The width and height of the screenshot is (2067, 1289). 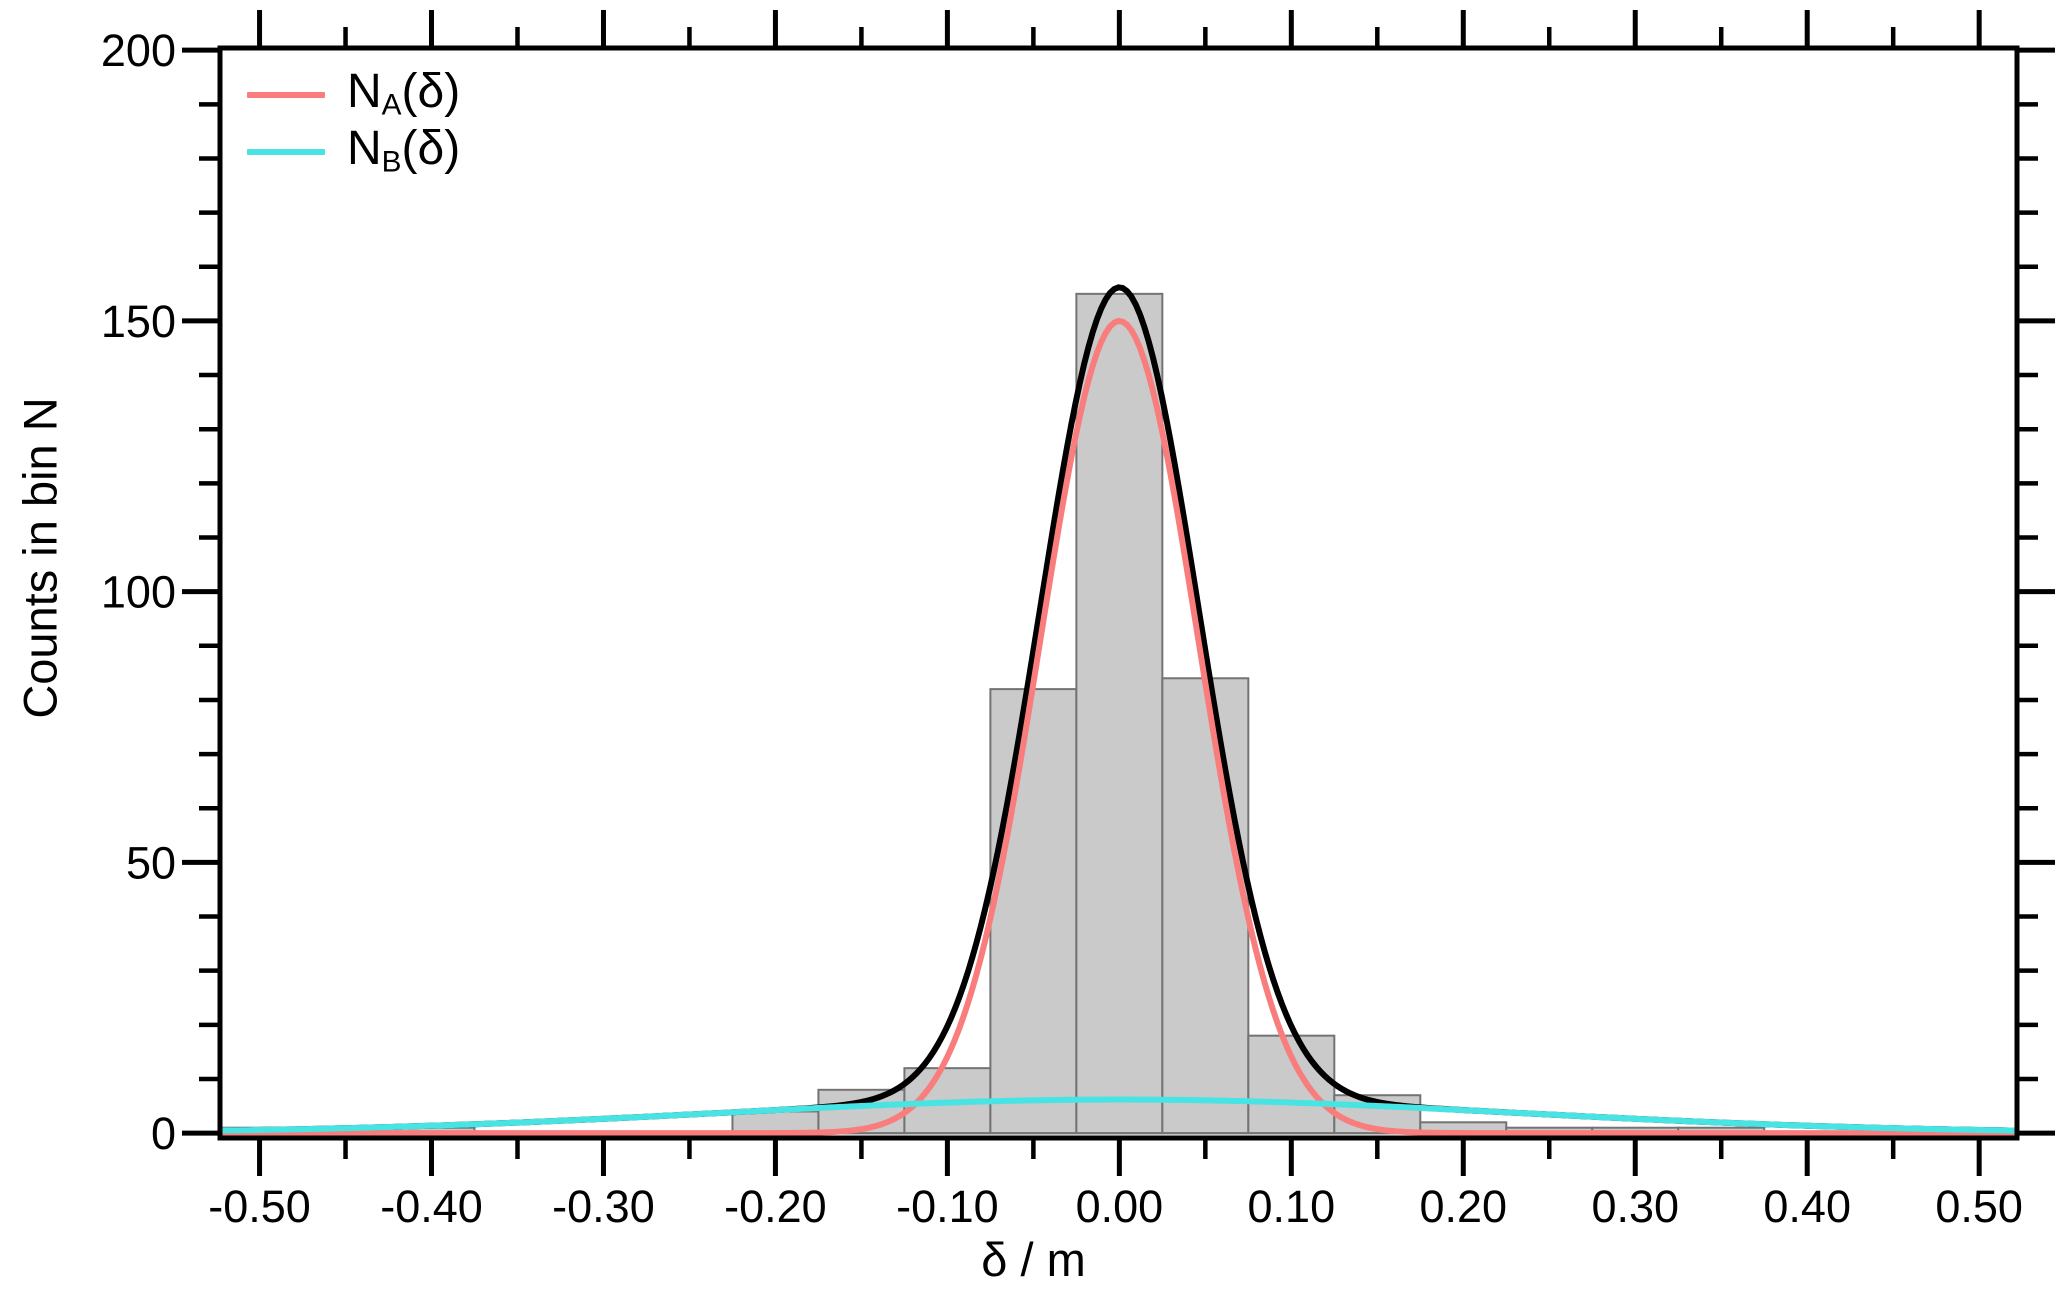 I want to click on legend-label-nb: NB(δ), so click(x=404, y=150).